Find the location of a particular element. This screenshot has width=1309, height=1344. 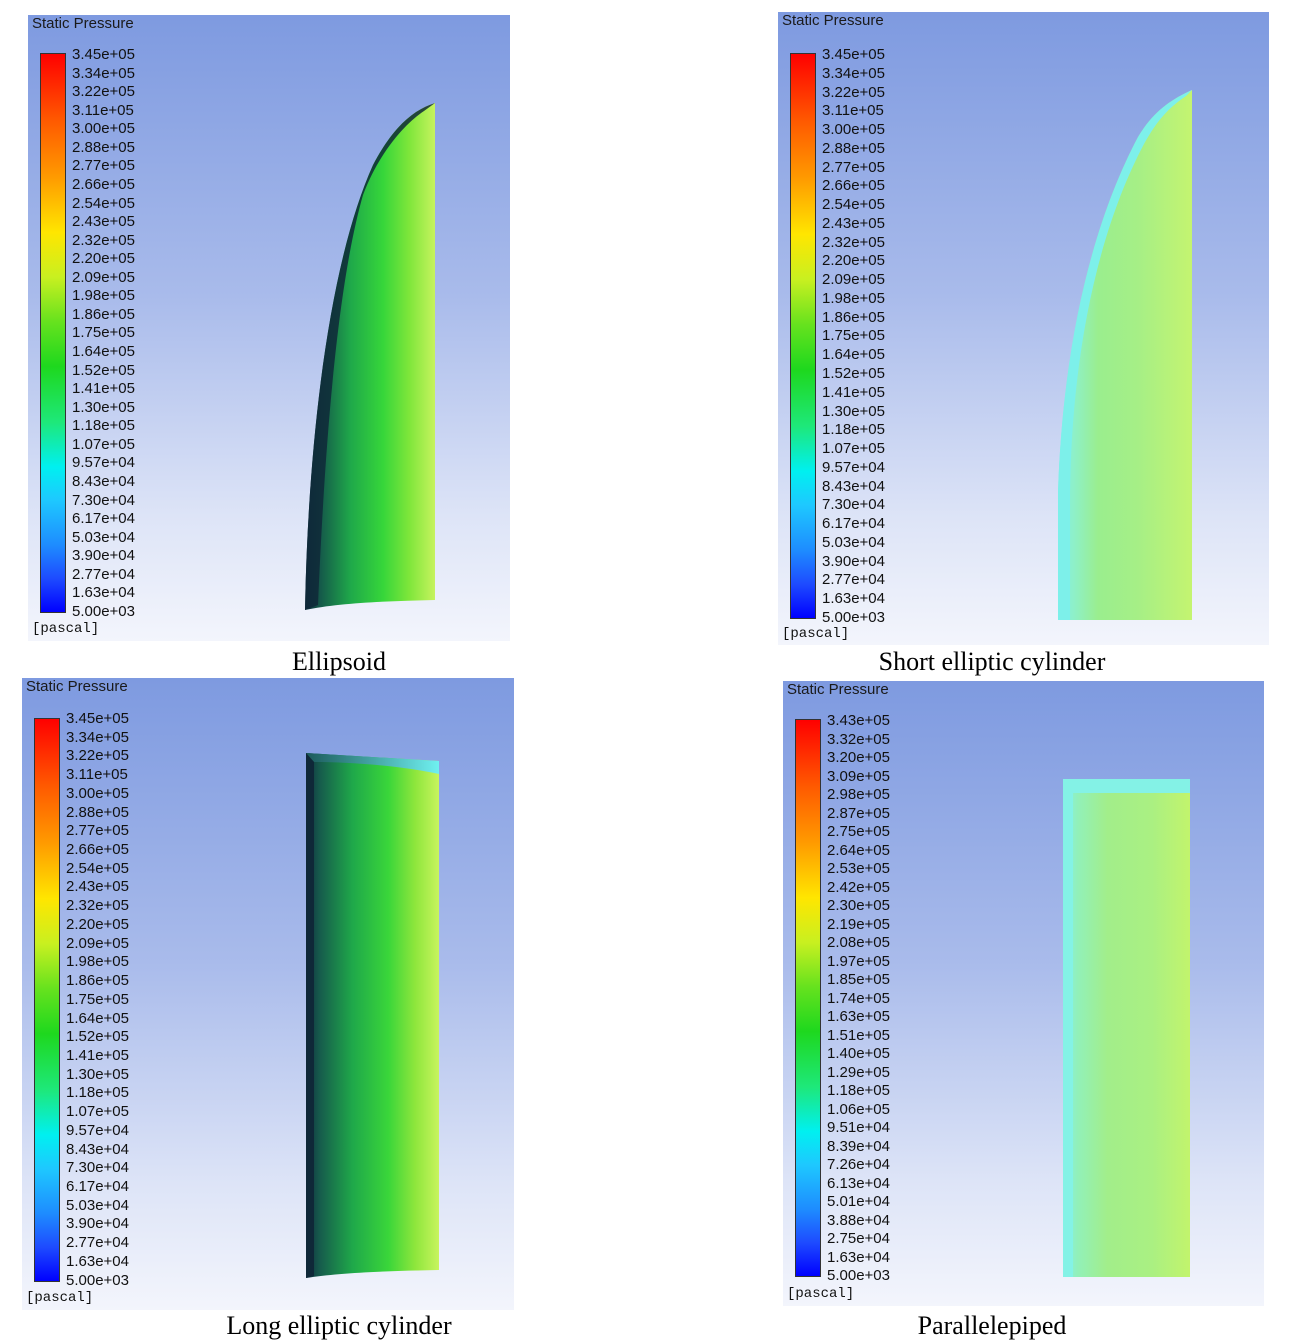

short-elliptic-cylinder-contour-shape is located at coordinates (1125, 355).